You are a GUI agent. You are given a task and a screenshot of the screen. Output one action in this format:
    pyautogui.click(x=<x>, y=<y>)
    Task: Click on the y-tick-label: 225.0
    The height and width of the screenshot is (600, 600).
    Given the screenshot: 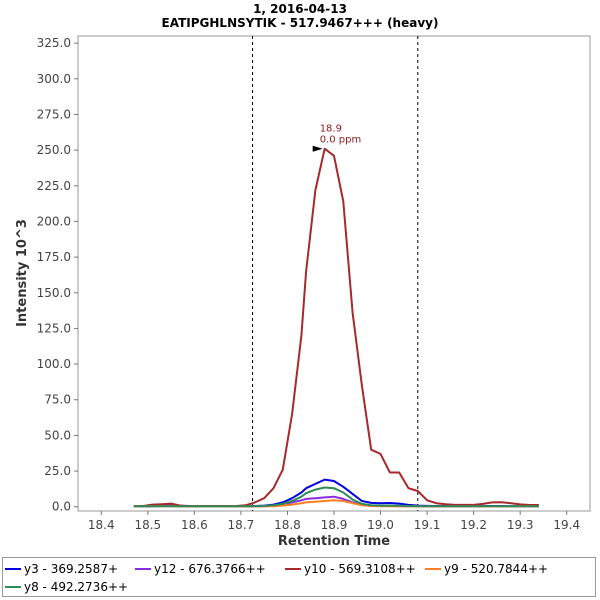 What is the action you would take?
    pyautogui.click(x=54, y=186)
    